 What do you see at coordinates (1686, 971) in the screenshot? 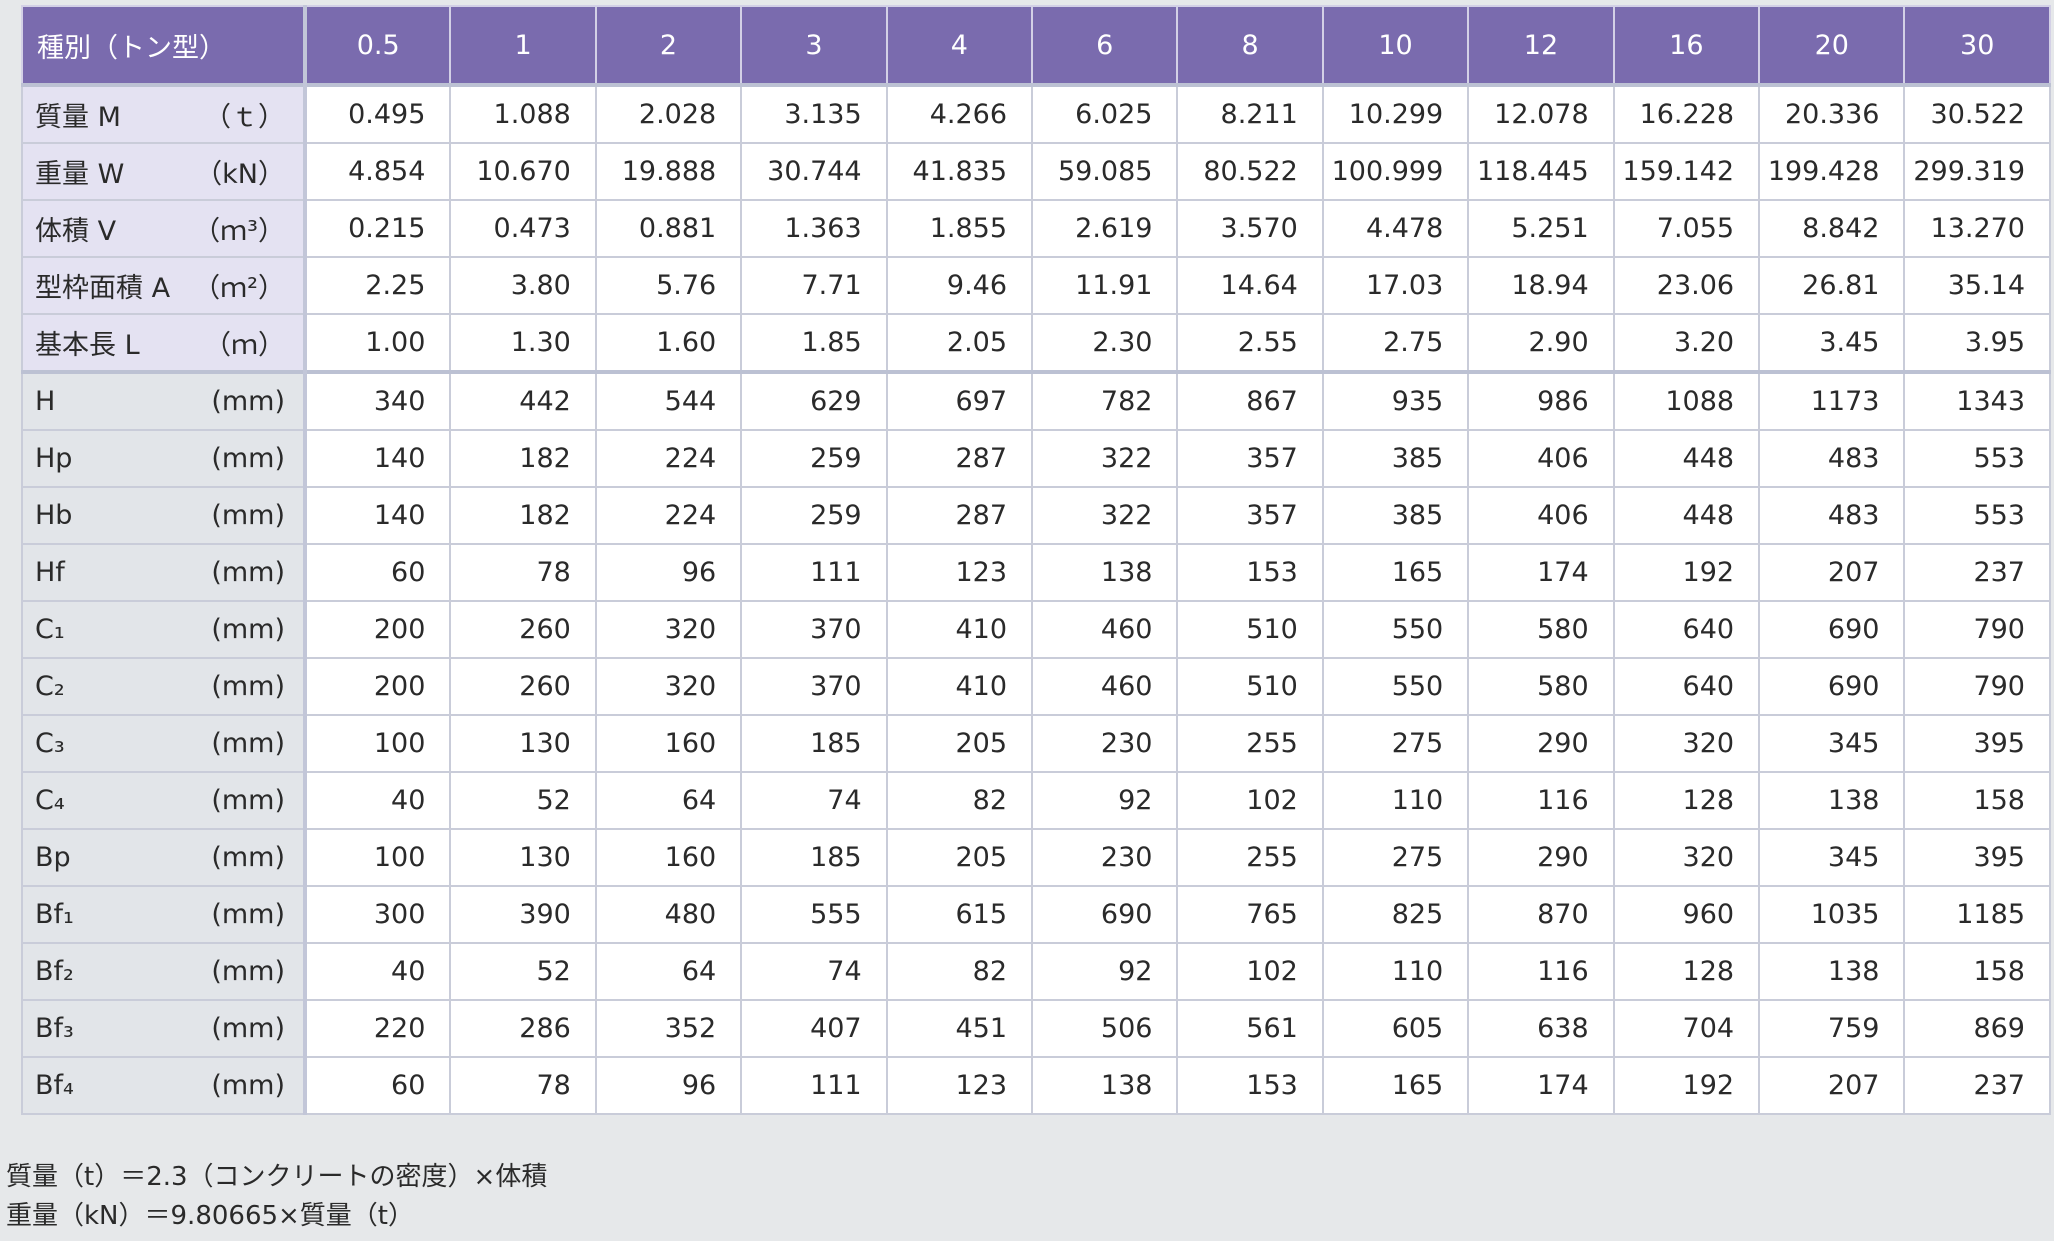
I see `value-cell: 128` at bounding box center [1686, 971].